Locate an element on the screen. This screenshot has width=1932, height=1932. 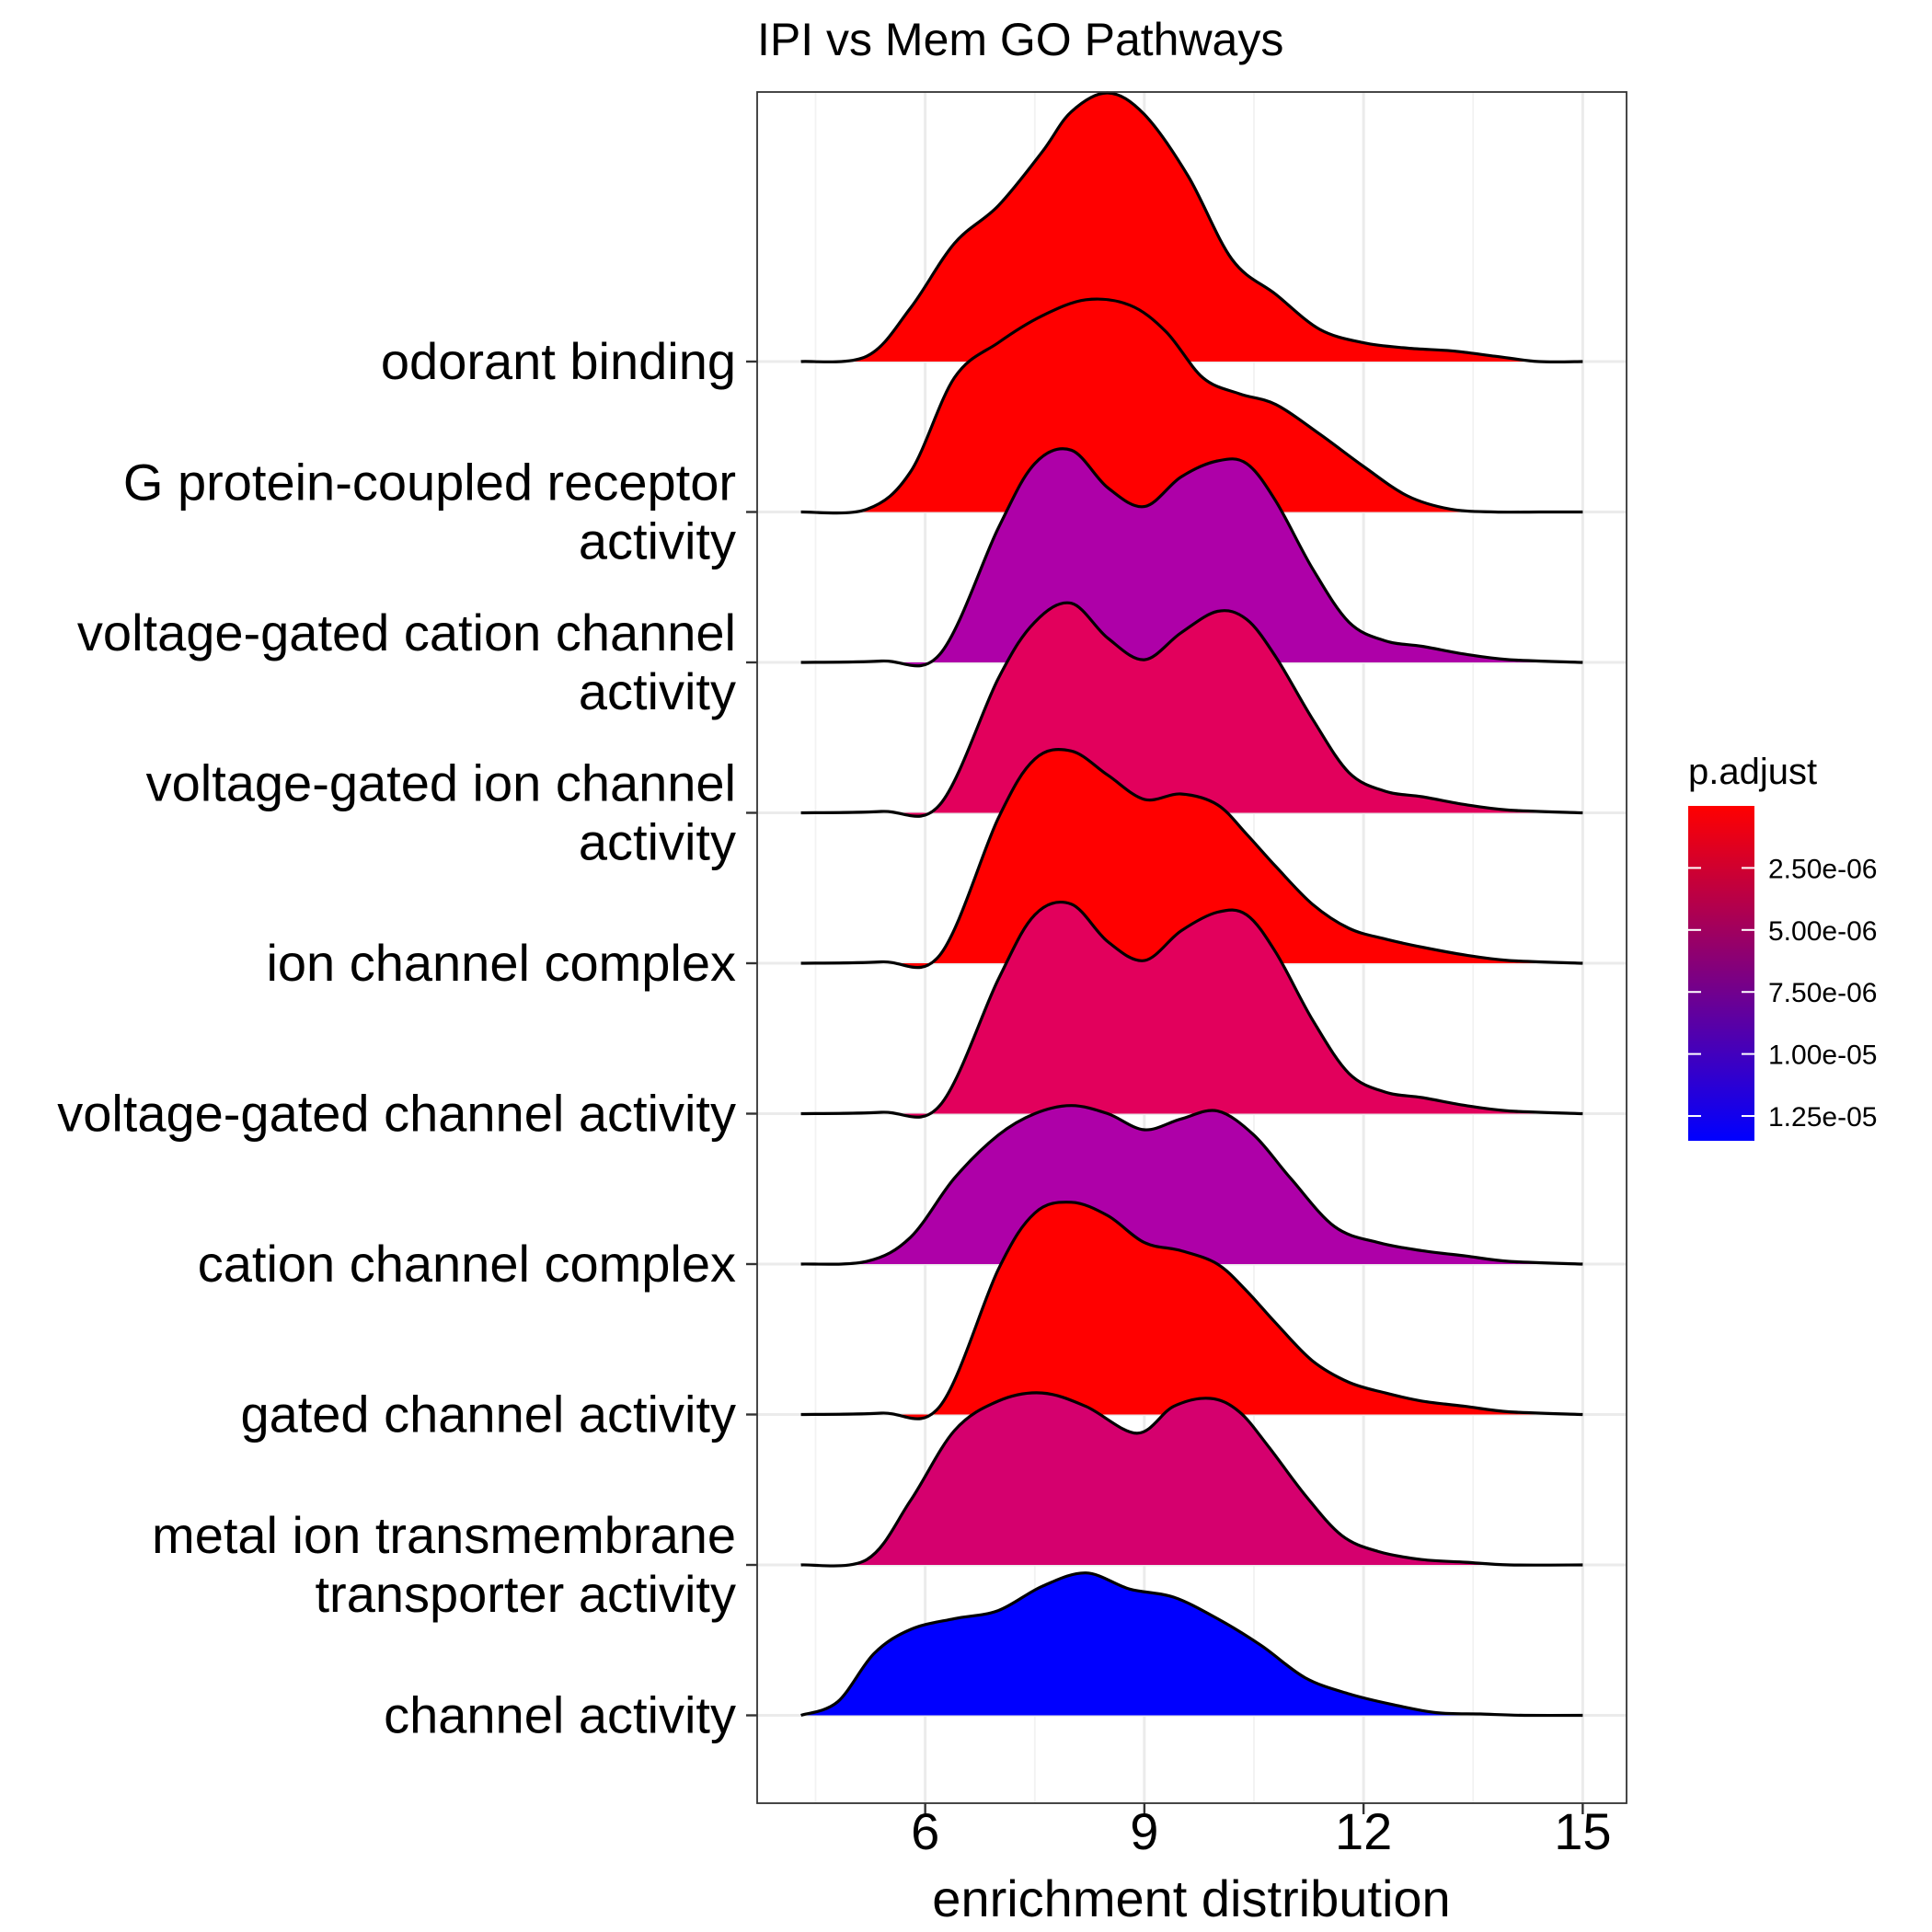
y-tick-label: voltage-gated cation channel is located at coordinates (406, 632).